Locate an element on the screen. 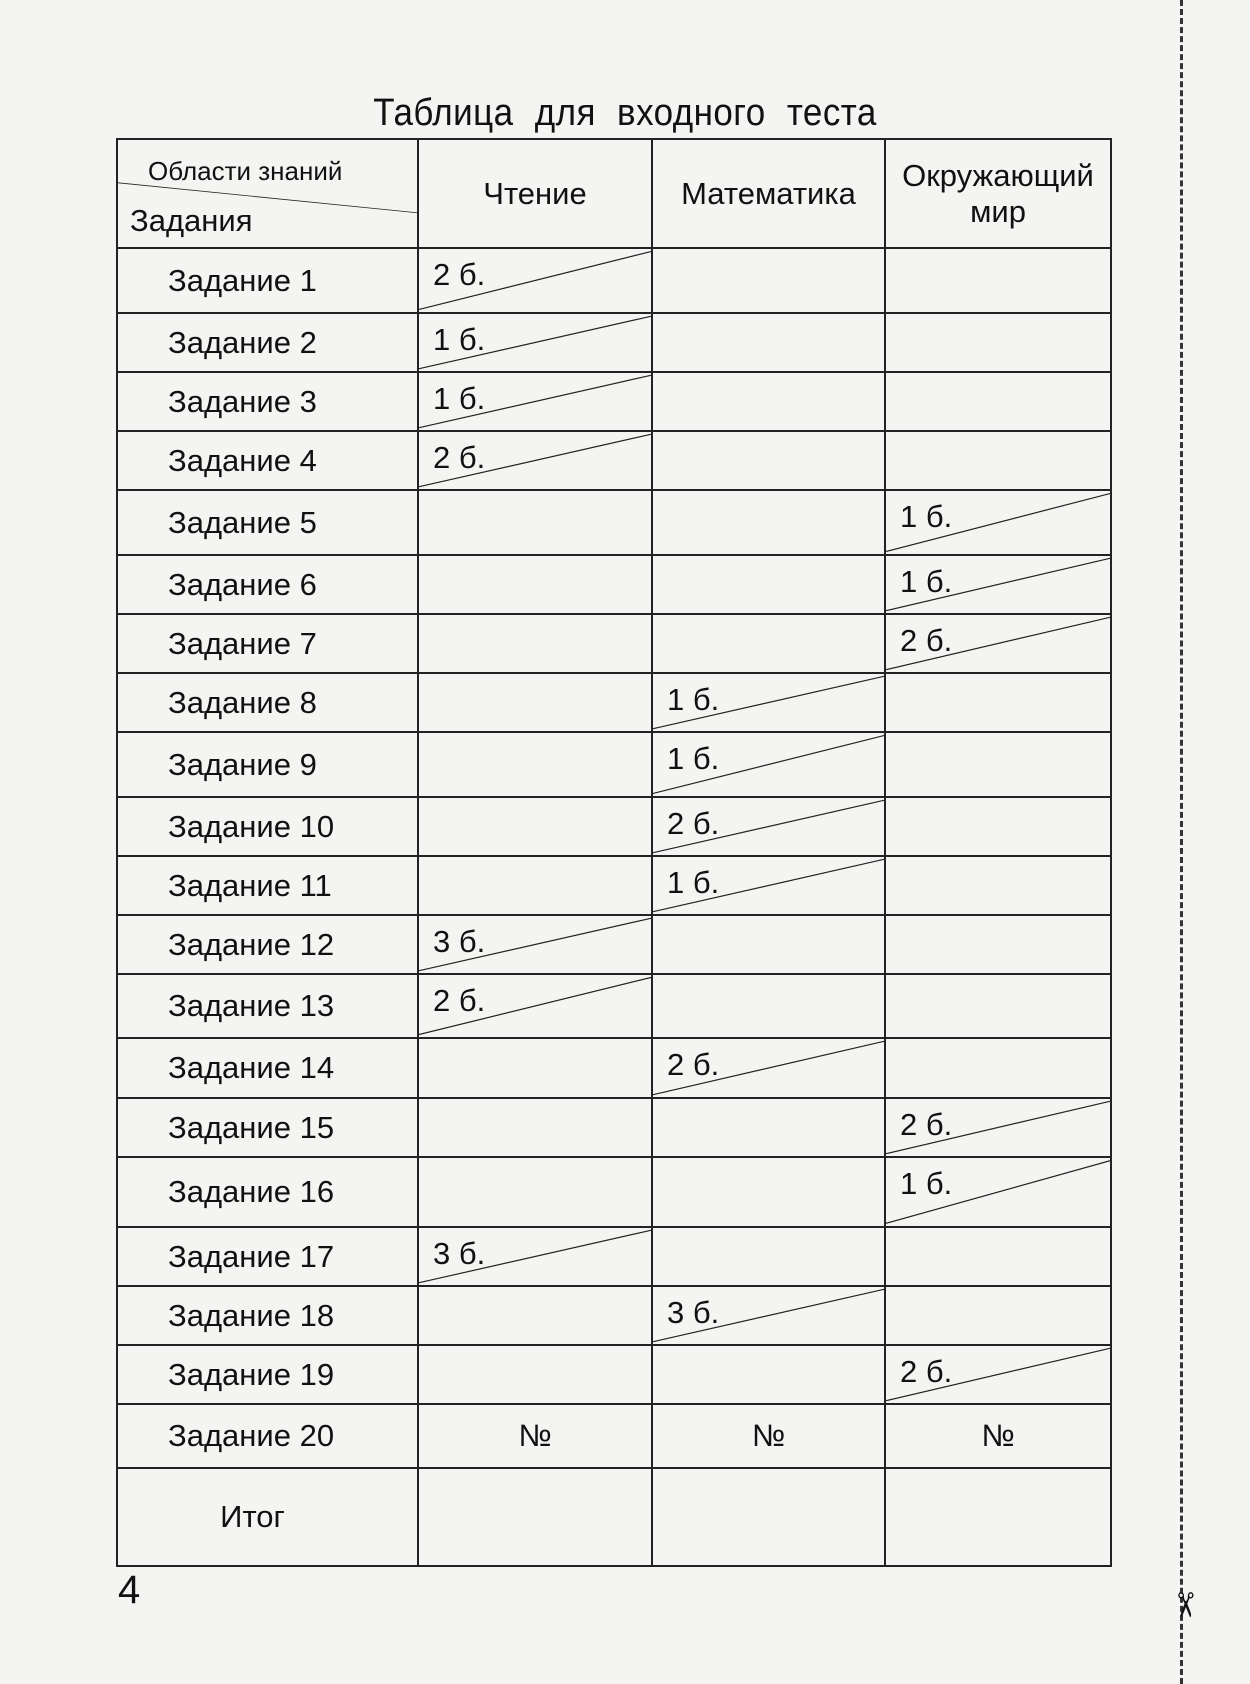  task-label: Задание 19 is located at coordinates (267, 1374).